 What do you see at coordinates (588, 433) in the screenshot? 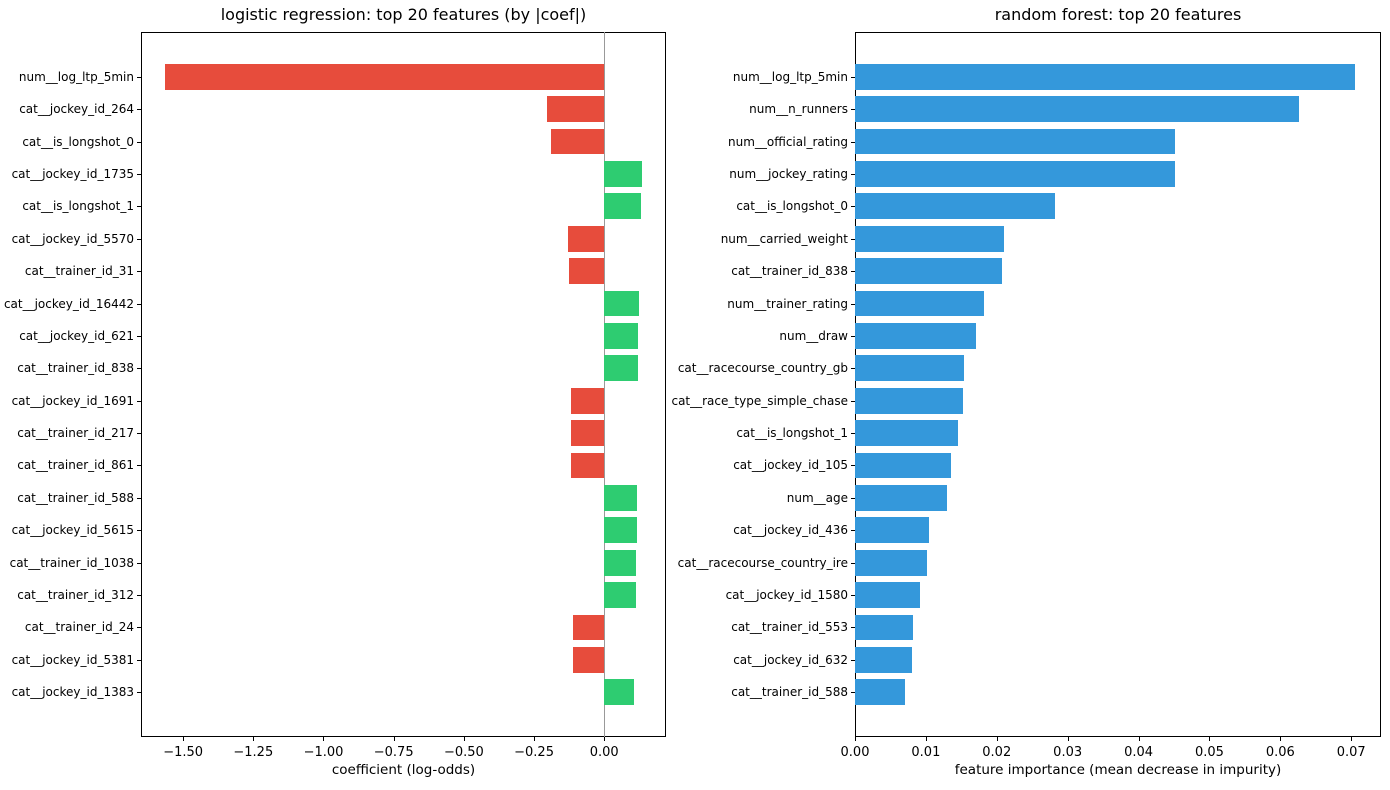
I see `bar-cat__trainer_id_217` at bounding box center [588, 433].